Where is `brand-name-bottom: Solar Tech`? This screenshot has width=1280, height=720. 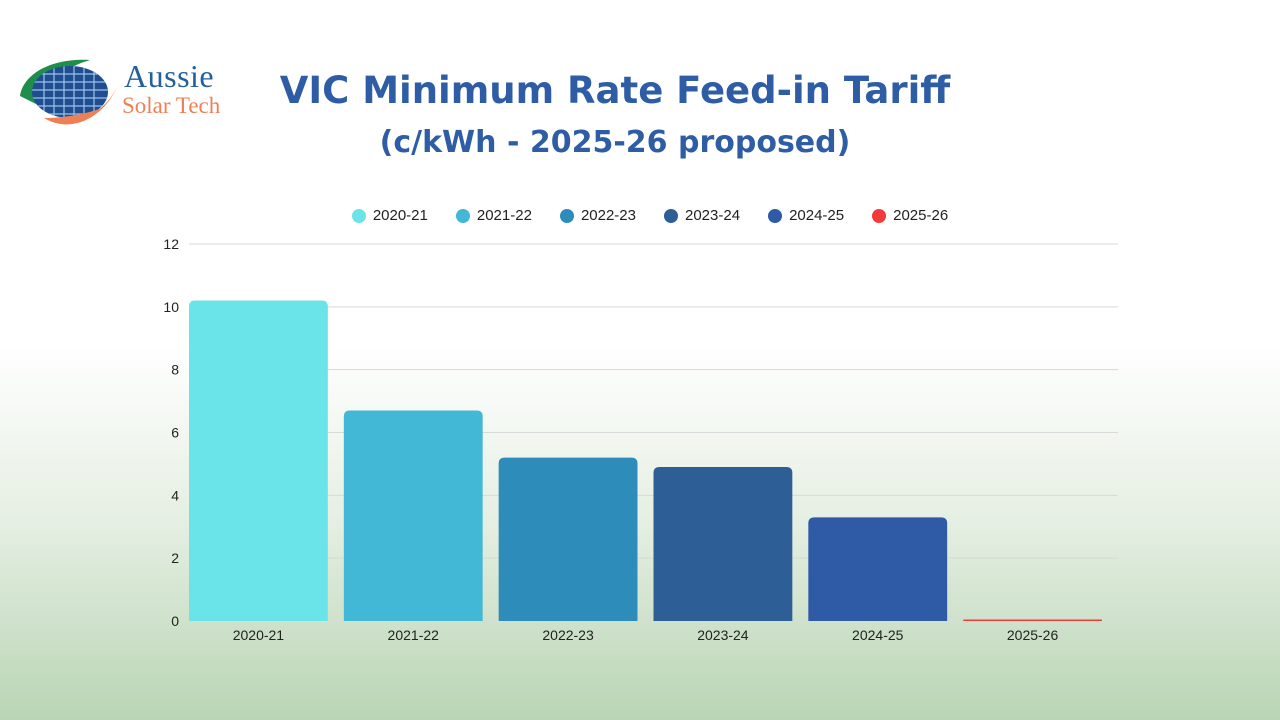 brand-name-bottom: Solar Tech is located at coordinates (171, 105).